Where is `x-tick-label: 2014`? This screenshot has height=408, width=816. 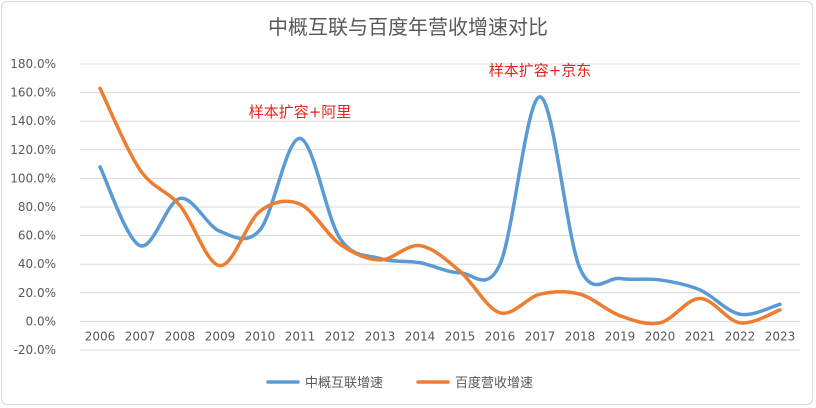
x-tick-label: 2014 is located at coordinates (420, 336).